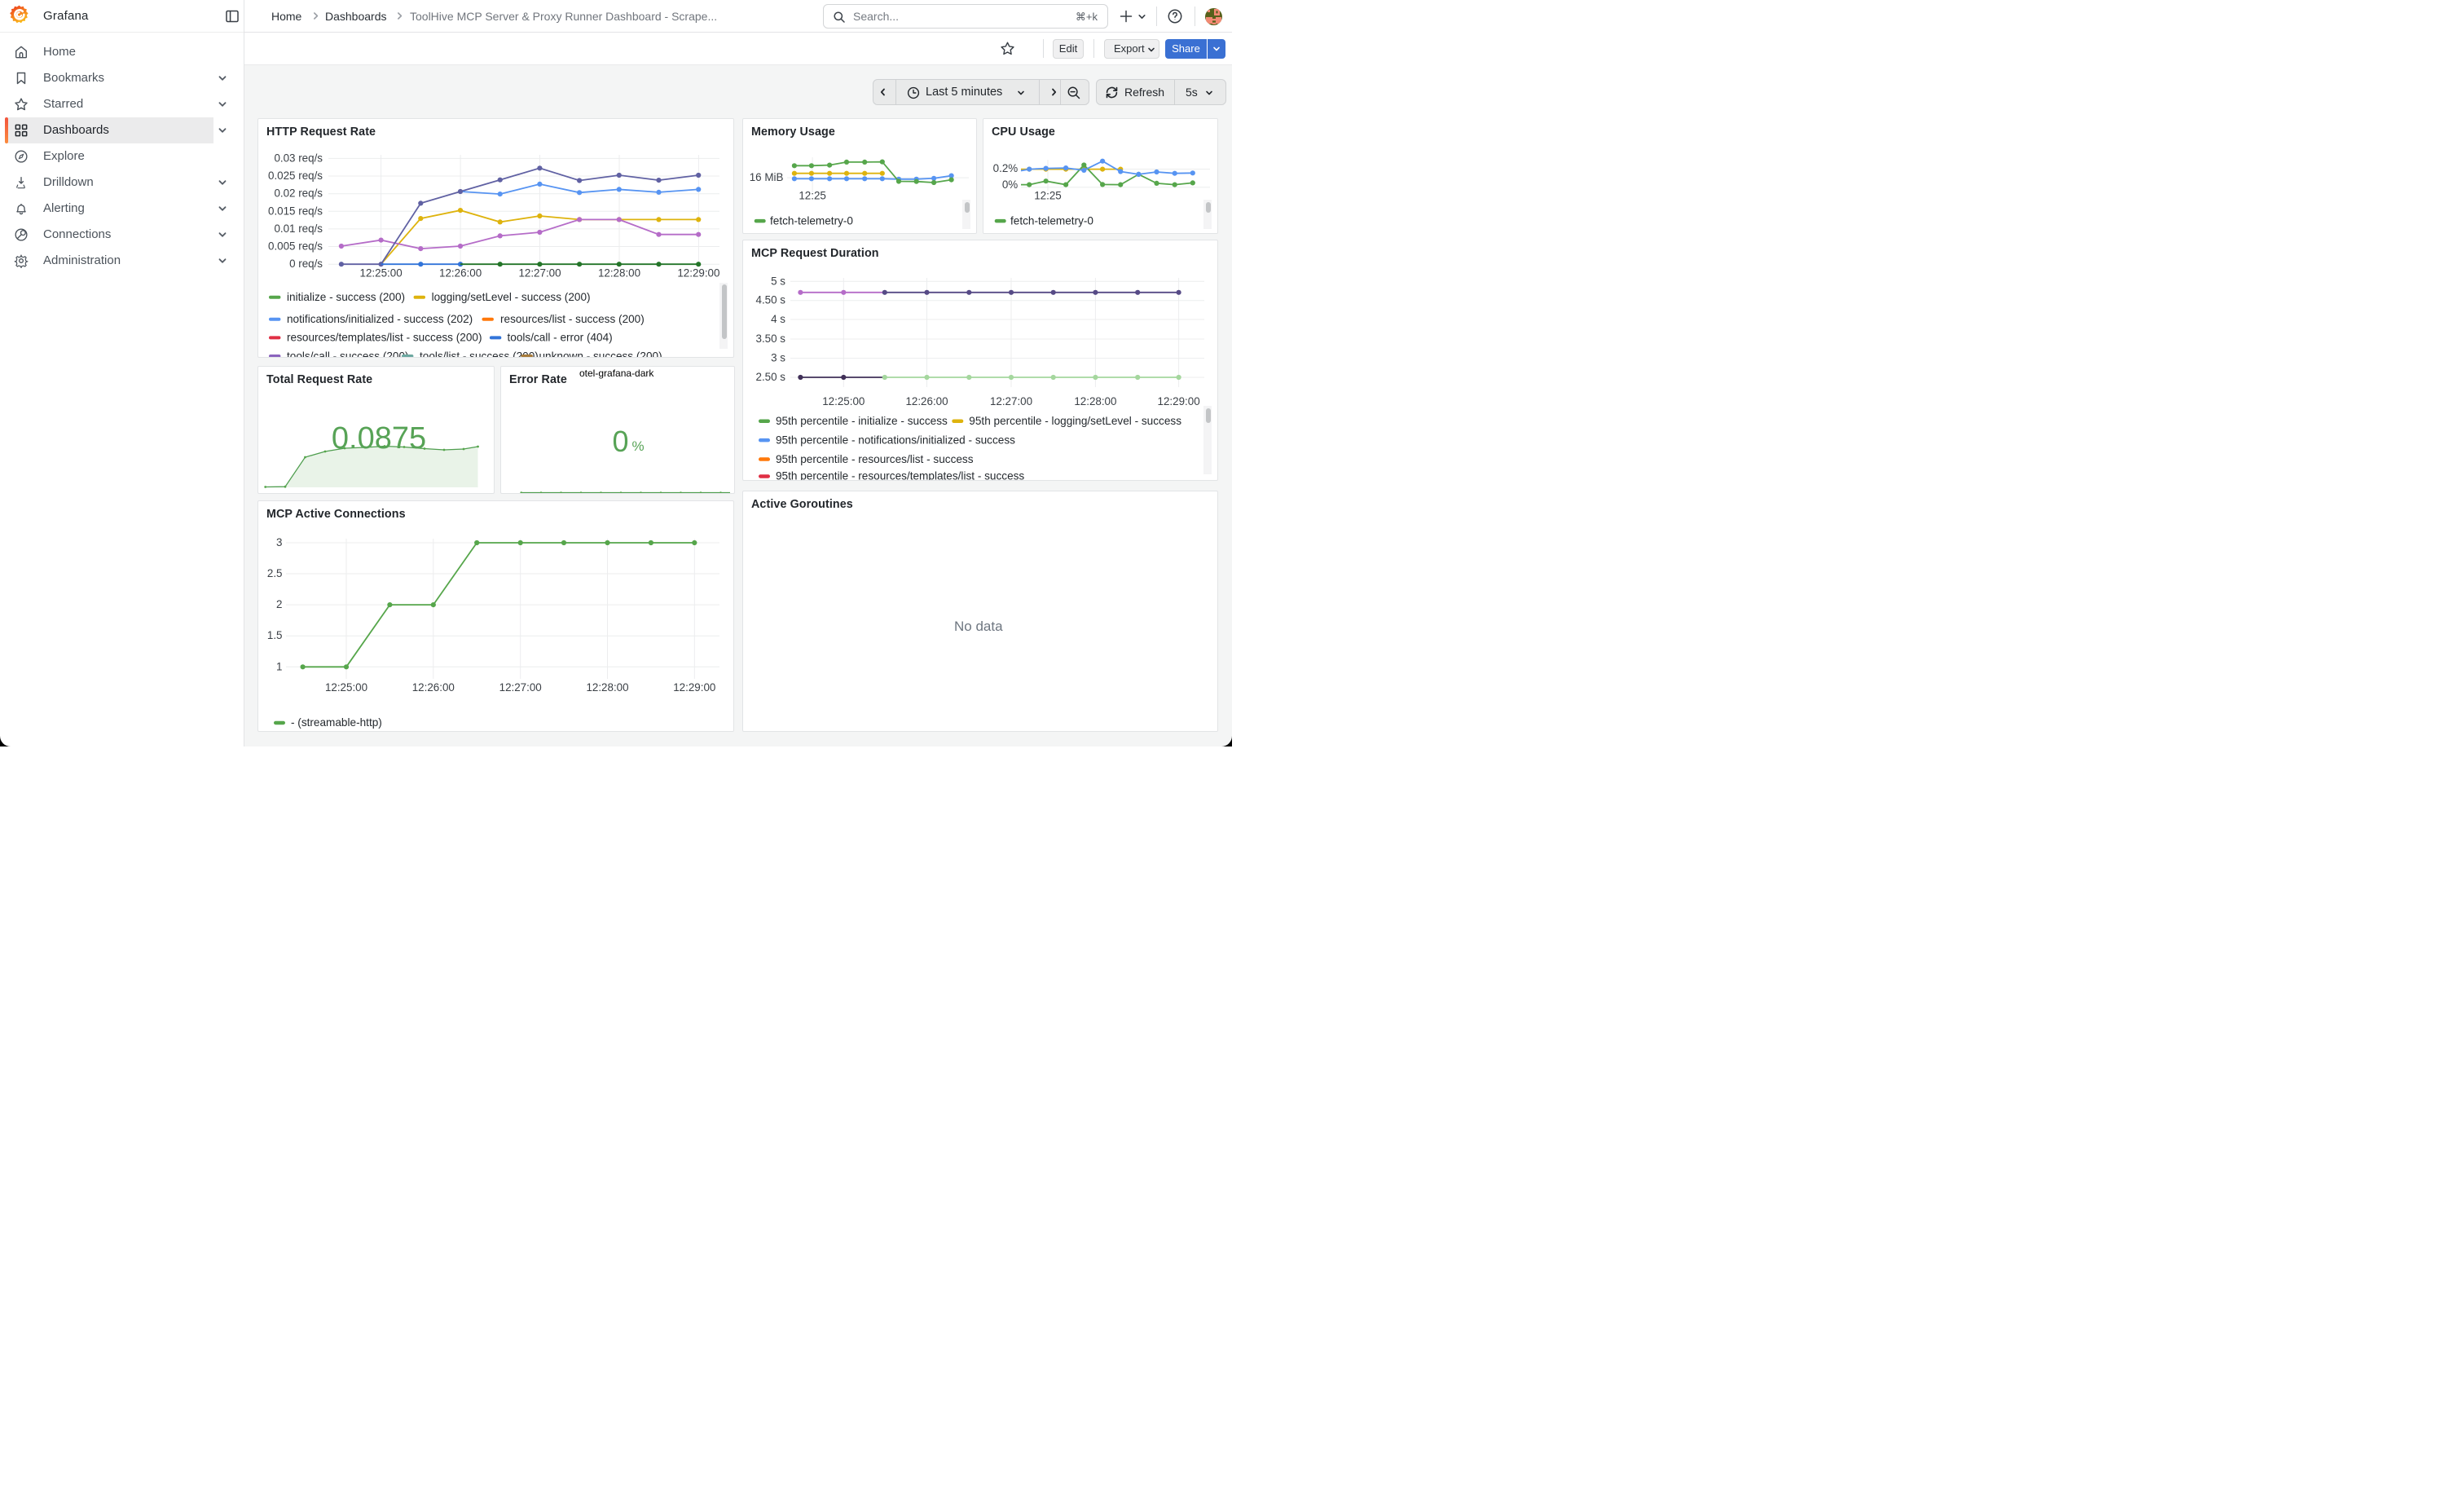 Image resolution: width=2464 pixels, height=1493 pixels. I want to click on svg-text: 0%, so click(1010, 184).